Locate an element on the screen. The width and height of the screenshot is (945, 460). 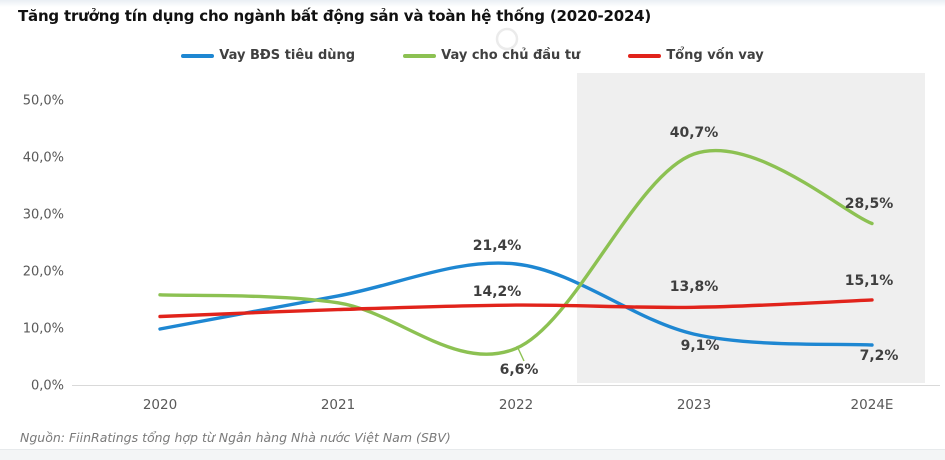
legend-item-vay-cho-chu-au-tu: Vay cho chủ đầu tư is located at coordinates (491, 55).